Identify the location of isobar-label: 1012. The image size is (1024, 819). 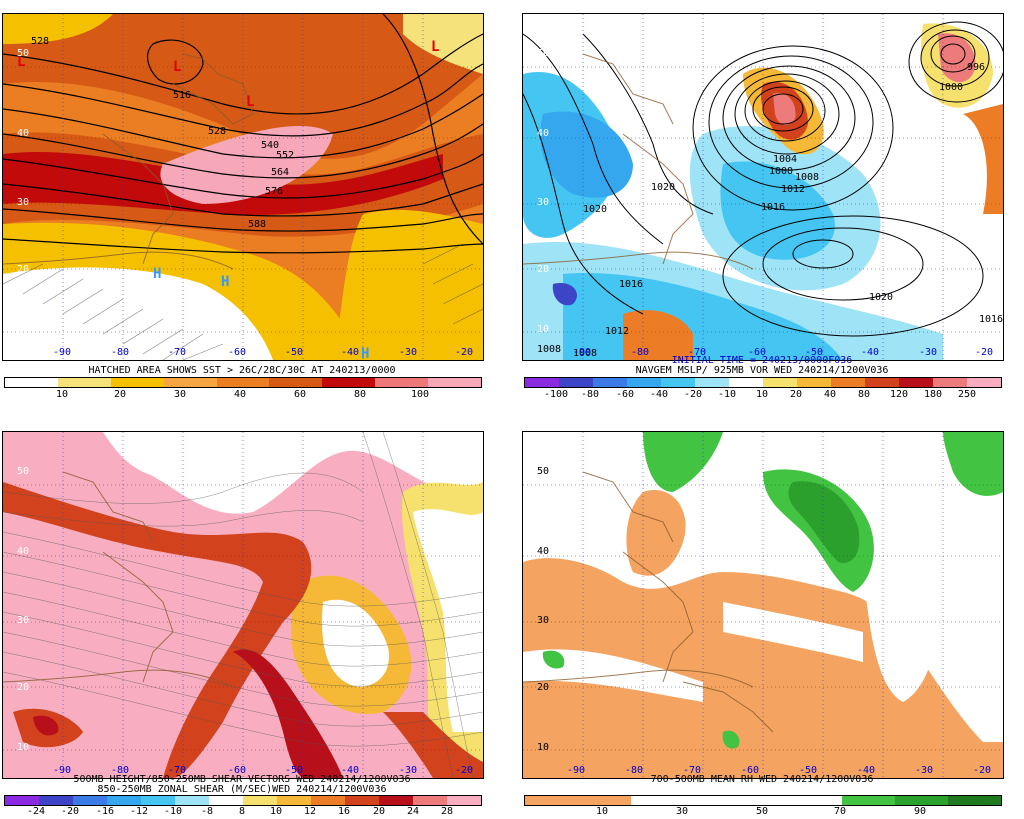
(793, 189).